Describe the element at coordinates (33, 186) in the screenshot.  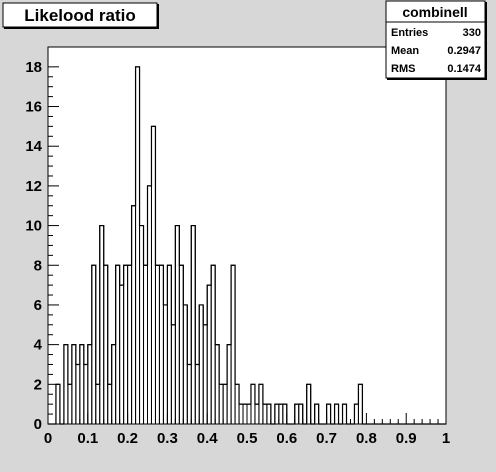
I see `y-tick-label: 12` at that location.